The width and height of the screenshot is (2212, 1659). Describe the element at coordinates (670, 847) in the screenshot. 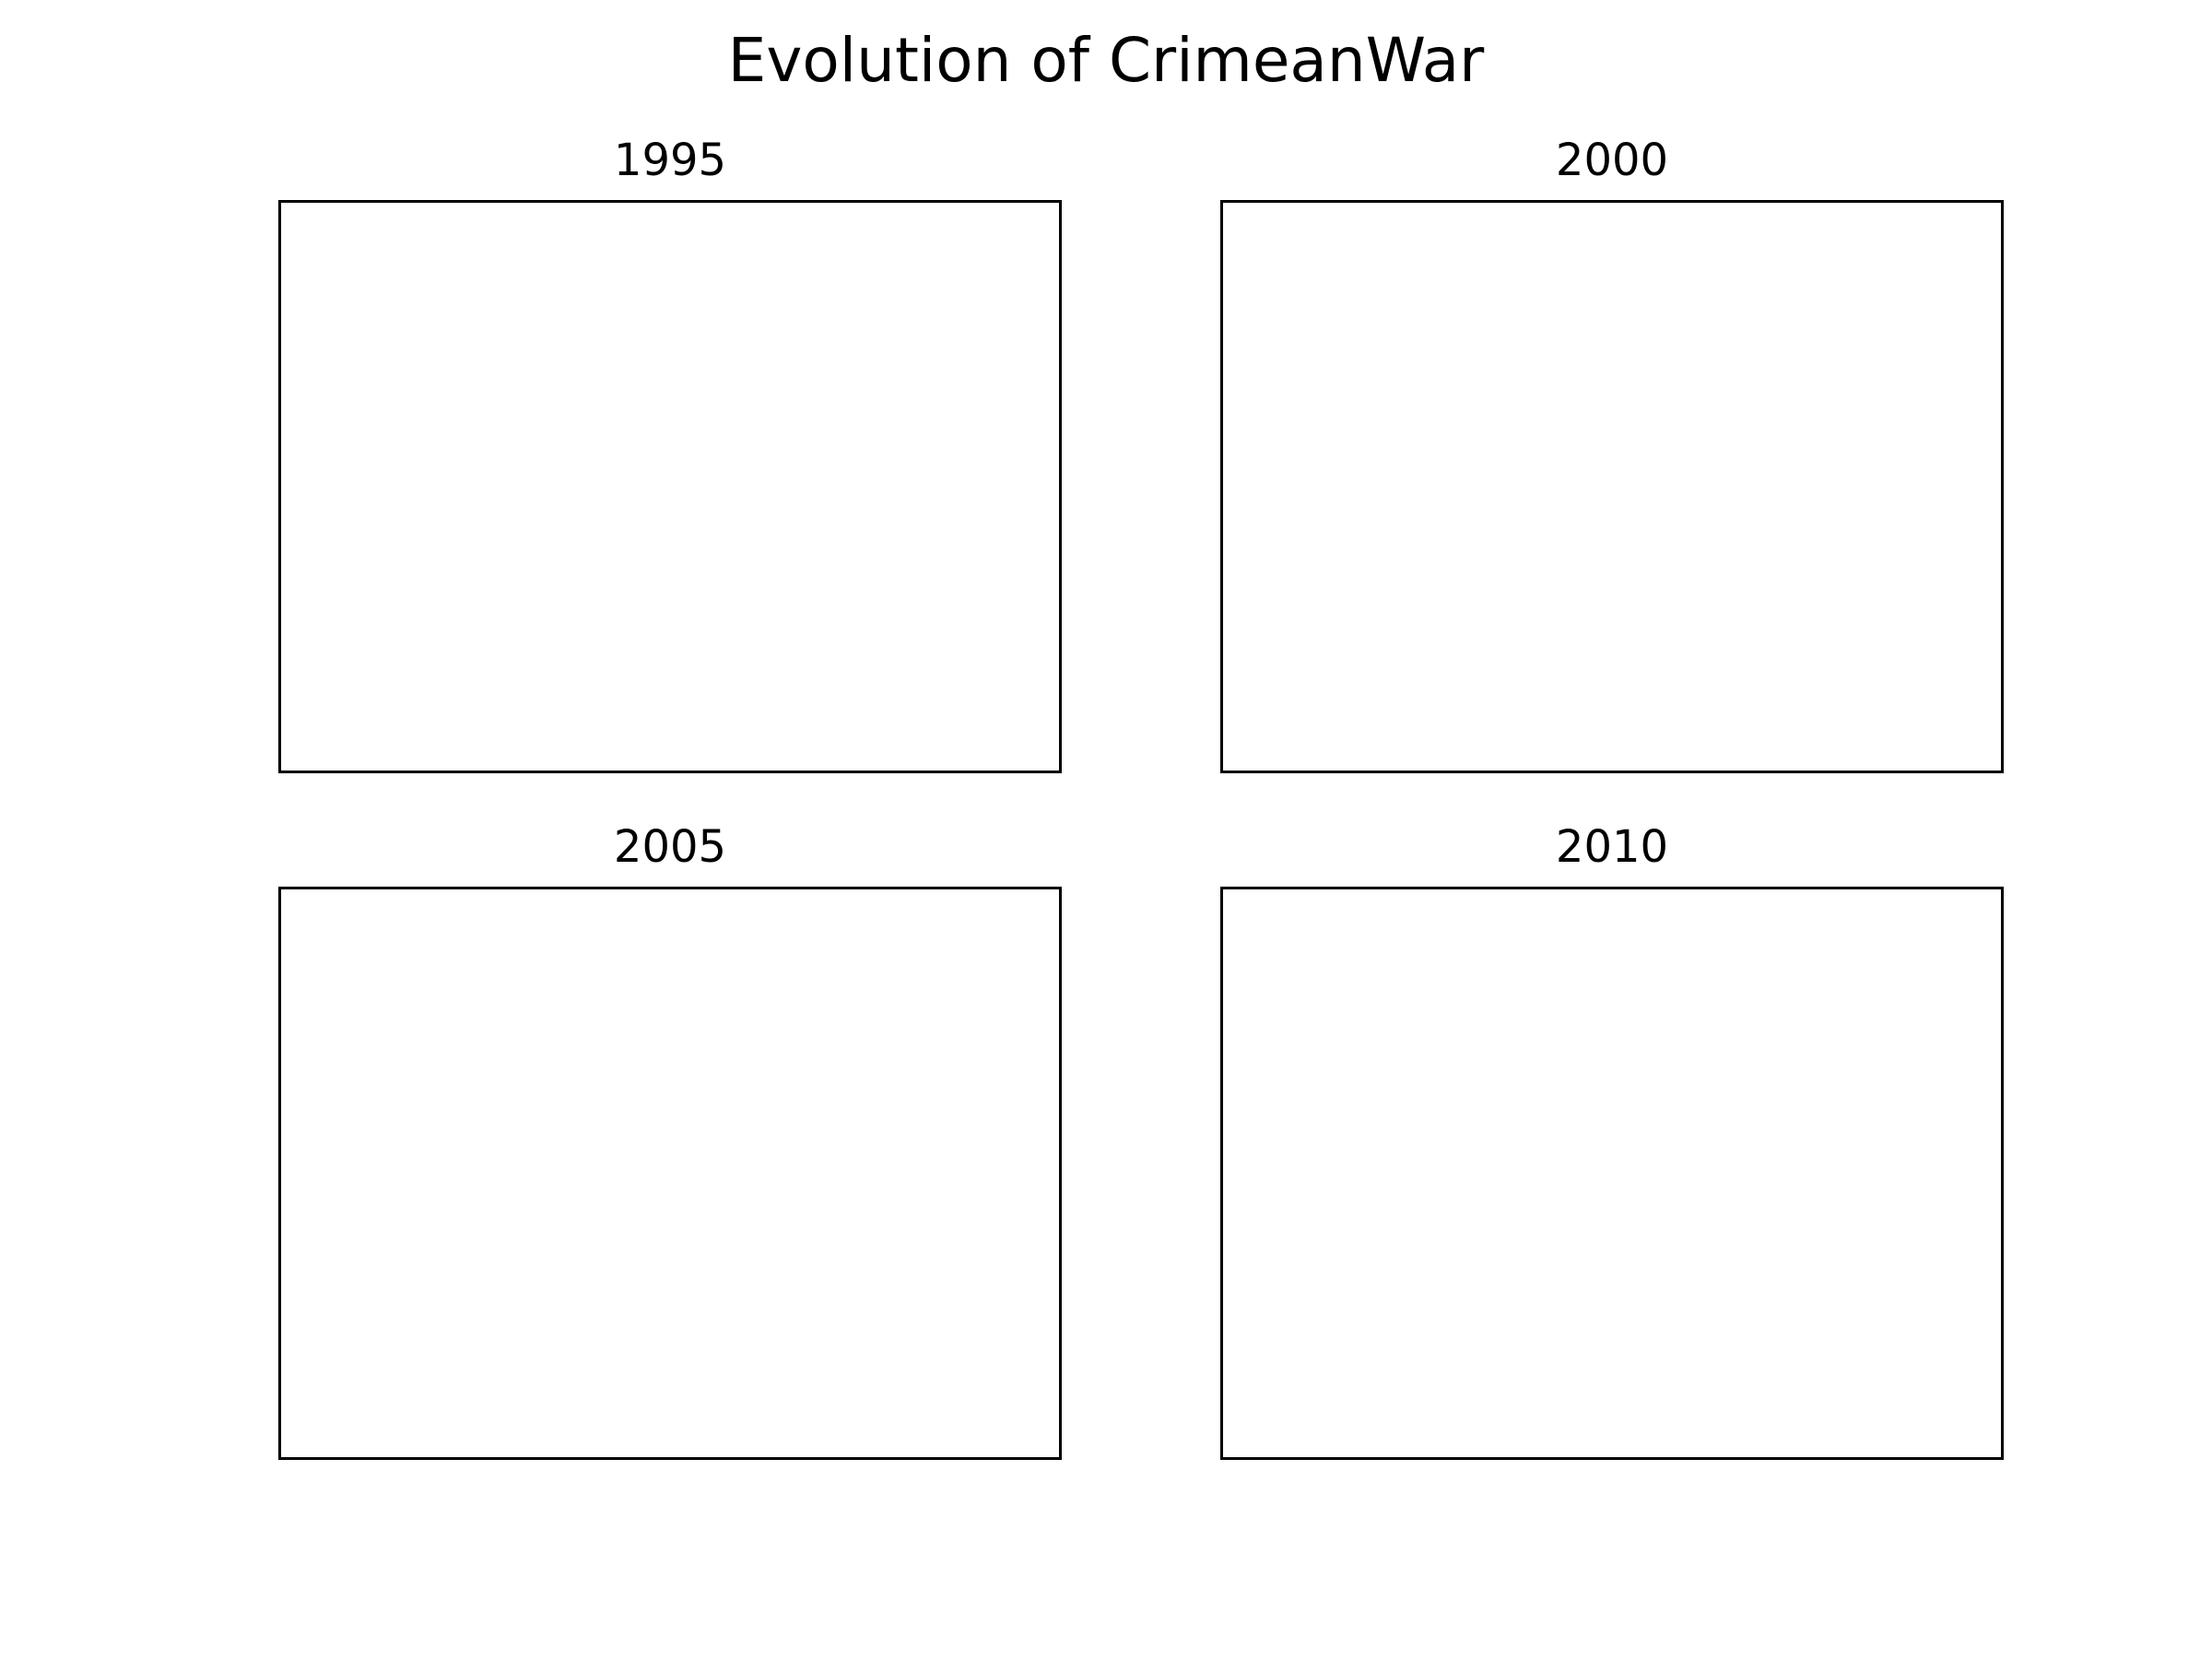

I see `subplot-title-3: 2005` at that location.